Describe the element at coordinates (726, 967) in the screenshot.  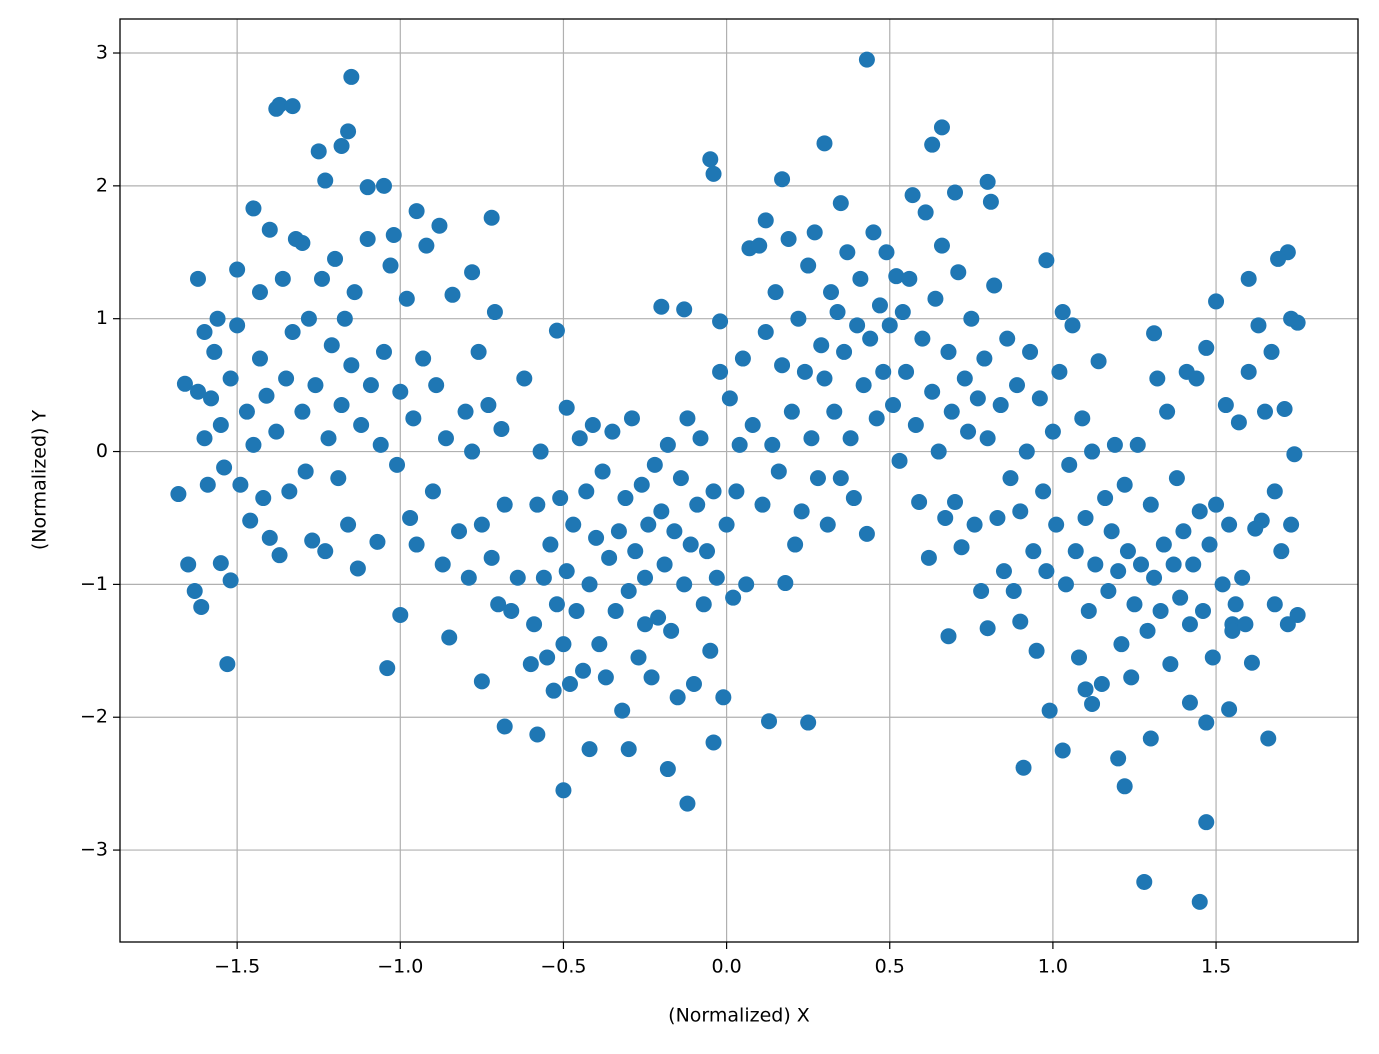
I see `x-tick-label: 0.0` at that location.